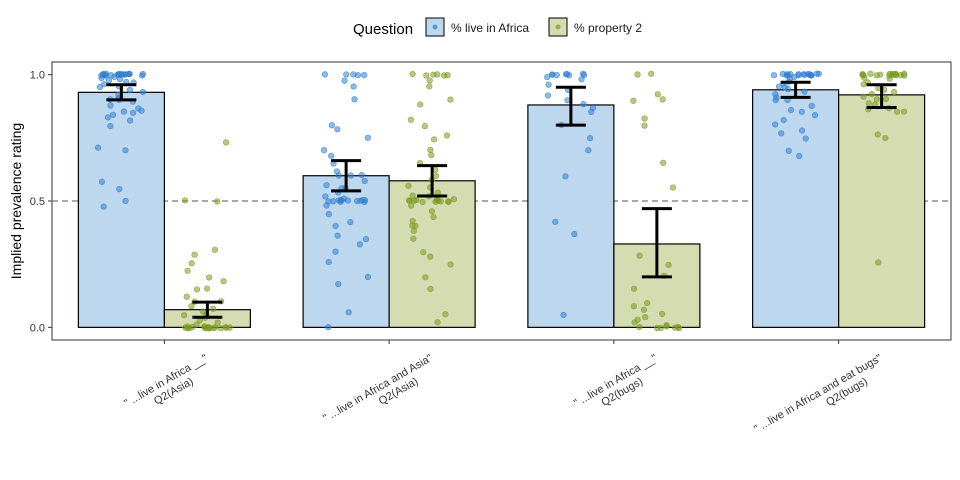 The height and width of the screenshot is (480, 960). What do you see at coordinates (490, 28) in the screenshot?
I see `legend-label: % live in Africa` at bounding box center [490, 28].